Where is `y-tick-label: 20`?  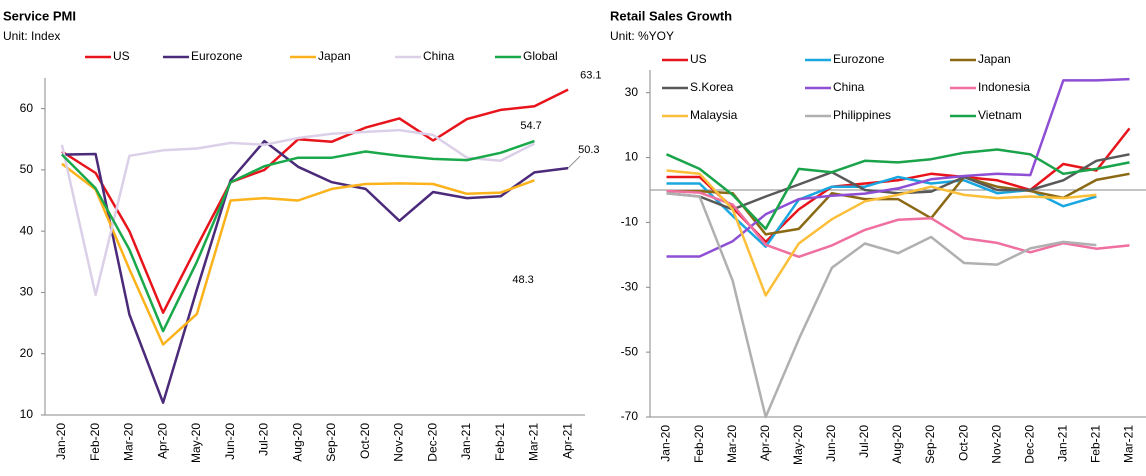
y-tick-label: 20 is located at coordinates (27, 353).